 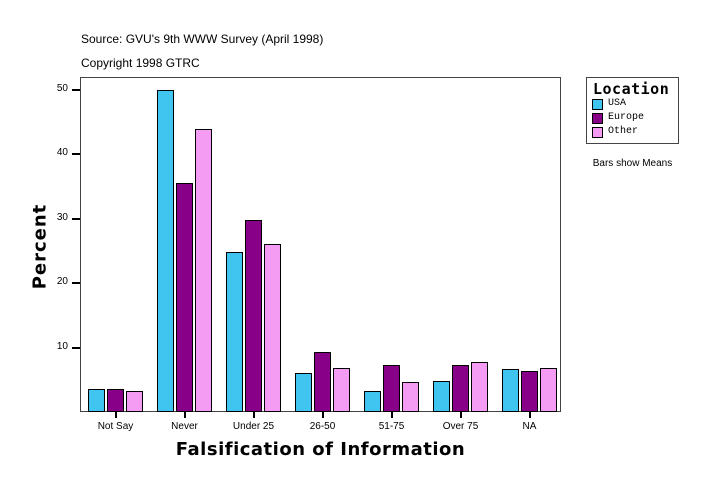 What do you see at coordinates (632, 163) in the screenshot?
I see `legend-note: Bars show Means` at bounding box center [632, 163].